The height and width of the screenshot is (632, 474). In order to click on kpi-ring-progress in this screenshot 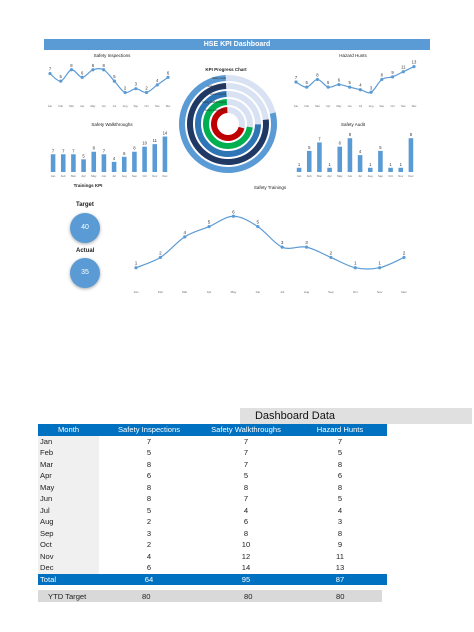, I will do `click(228, 124)`.